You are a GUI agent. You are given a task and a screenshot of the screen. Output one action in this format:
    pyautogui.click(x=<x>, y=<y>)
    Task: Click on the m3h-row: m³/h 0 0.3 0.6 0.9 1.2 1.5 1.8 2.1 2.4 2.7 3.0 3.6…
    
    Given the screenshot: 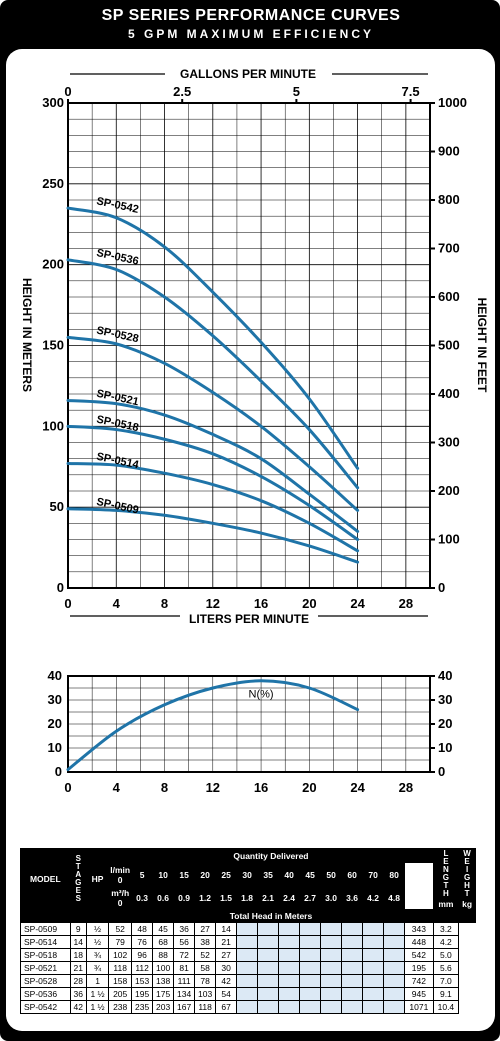 What is the action you would take?
    pyautogui.click(x=248, y=898)
    